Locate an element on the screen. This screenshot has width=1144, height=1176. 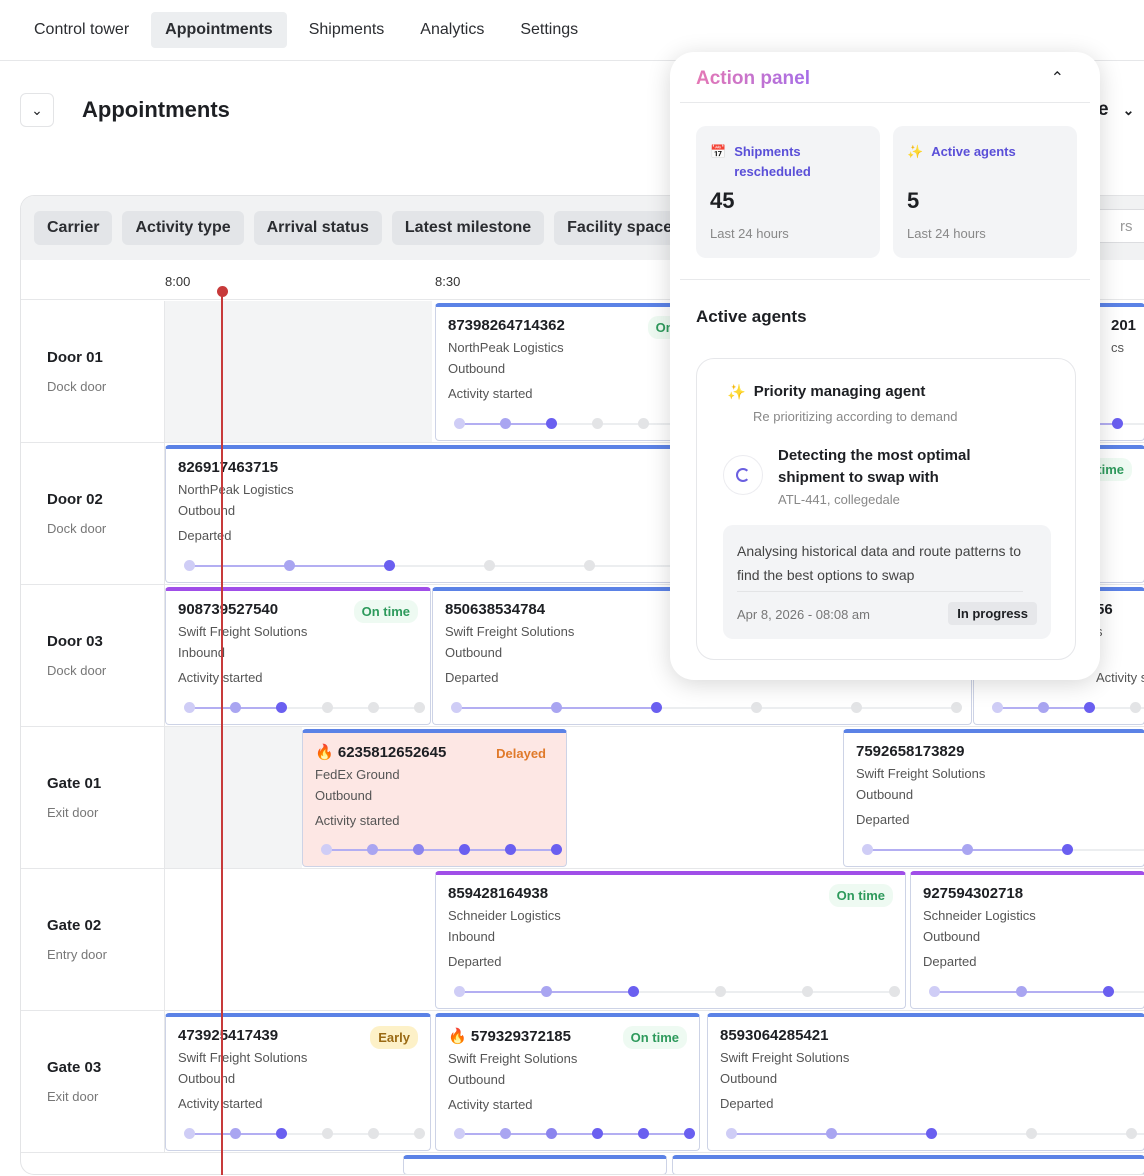
filter-latest-milestone: Latest milestone is located at coordinates (468, 228).